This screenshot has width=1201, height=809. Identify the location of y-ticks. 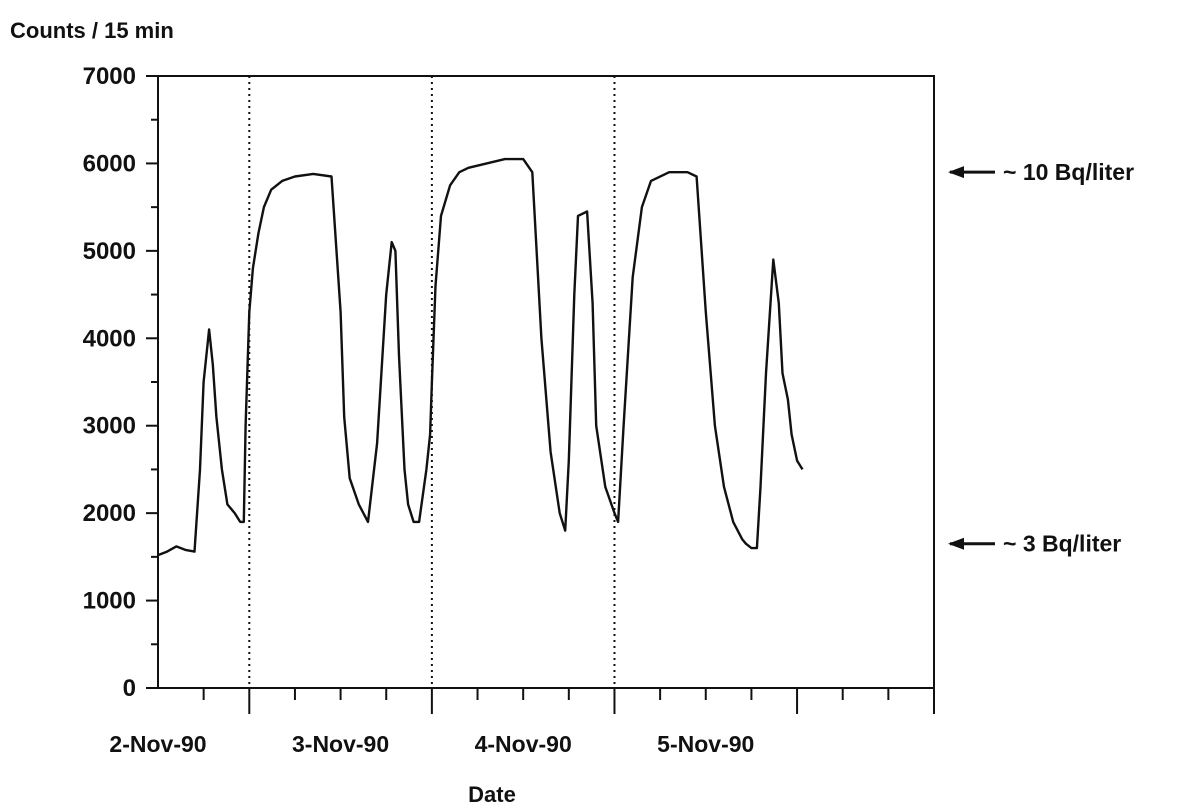
(152, 382).